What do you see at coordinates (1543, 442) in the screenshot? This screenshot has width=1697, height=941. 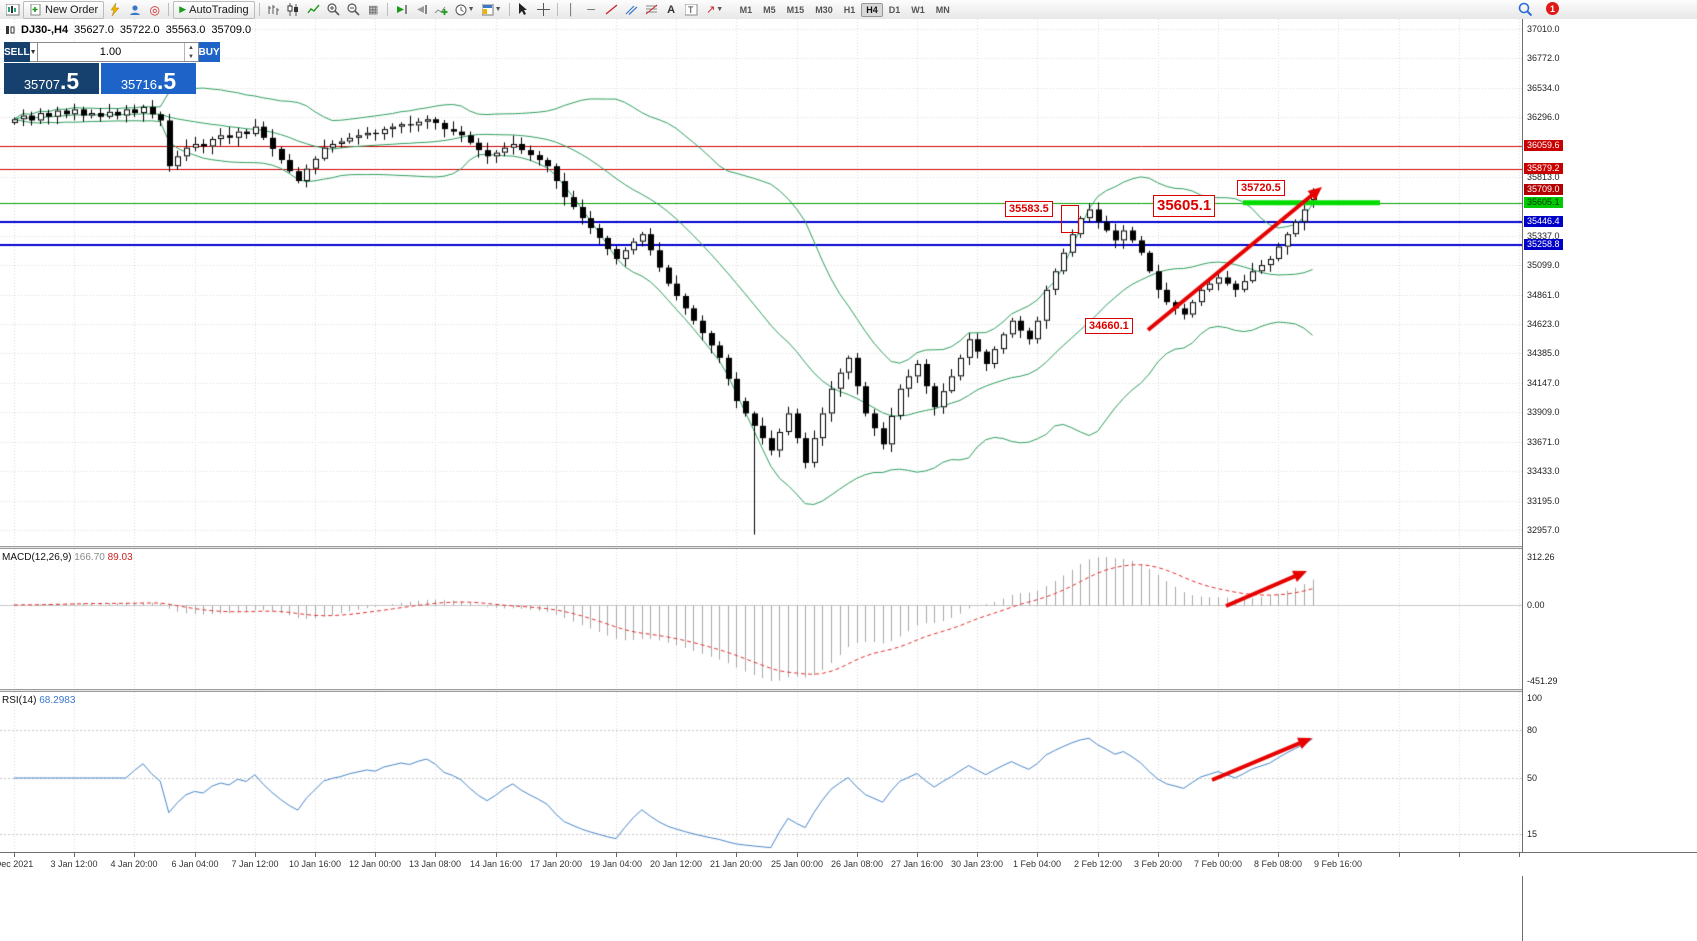 I see `axis-label: 33671.0` at bounding box center [1543, 442].